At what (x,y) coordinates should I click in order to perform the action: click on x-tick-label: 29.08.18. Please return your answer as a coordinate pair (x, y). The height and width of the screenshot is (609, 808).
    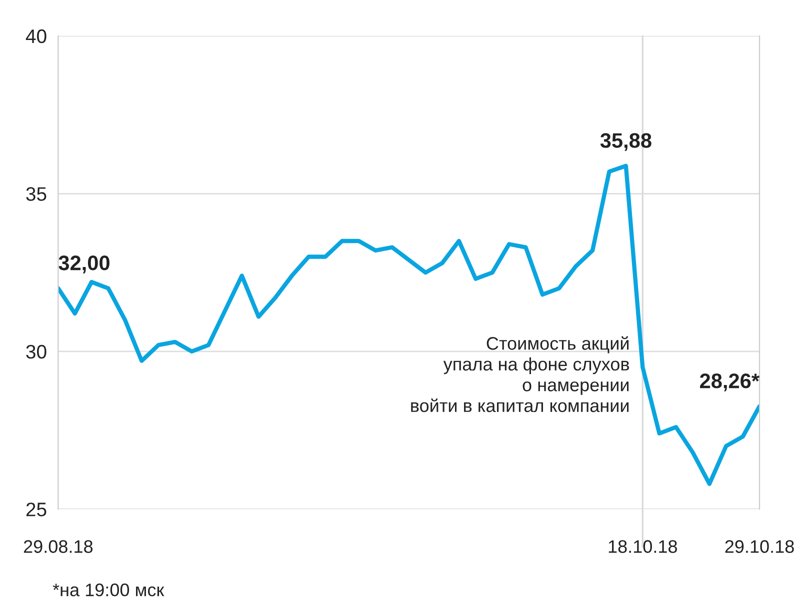
    Looking at the image, I should click on (58, 546).